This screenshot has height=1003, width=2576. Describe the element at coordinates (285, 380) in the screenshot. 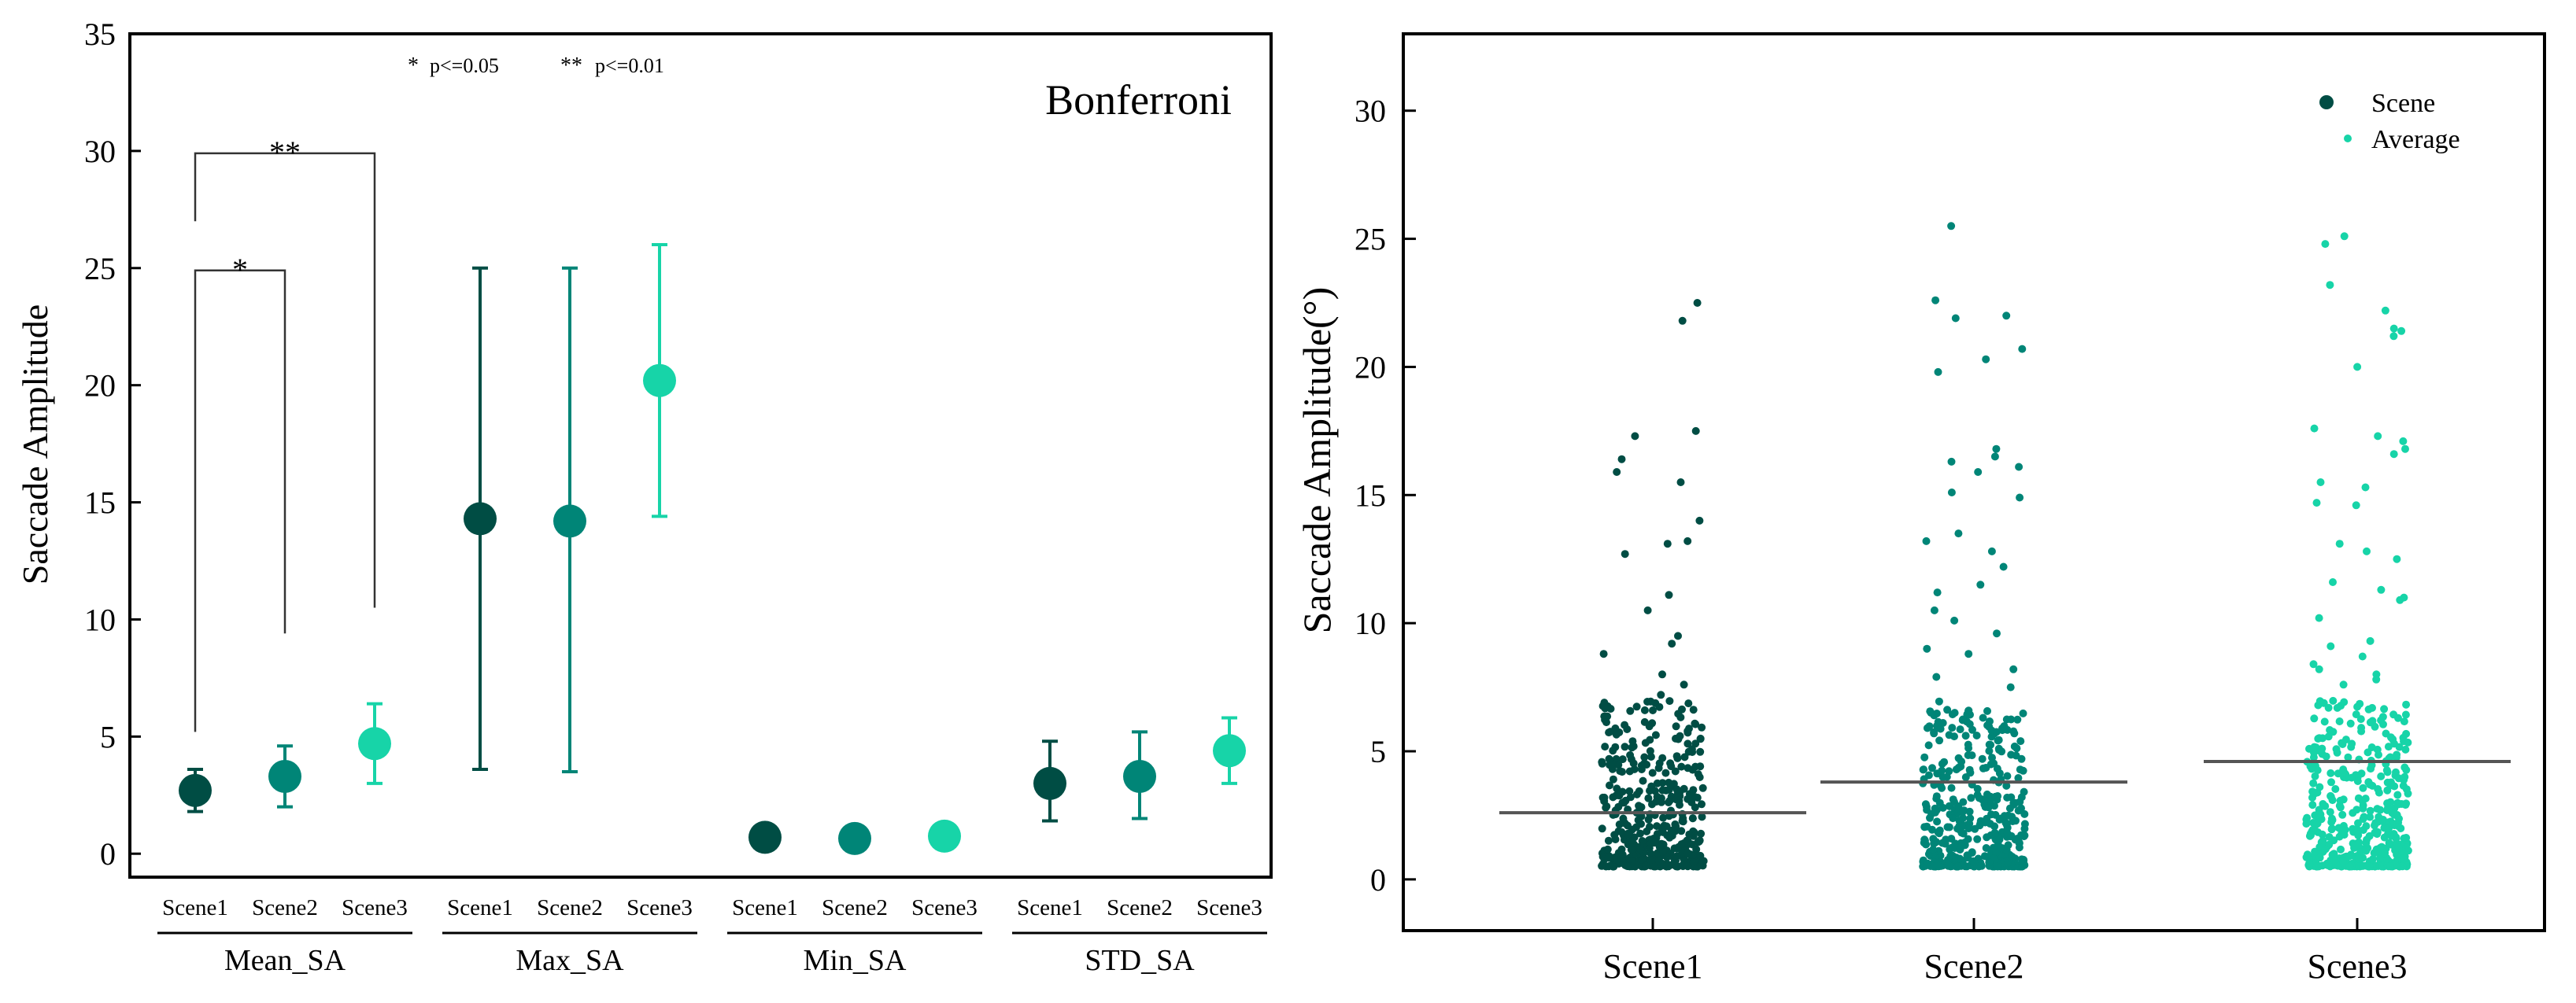

I see `comparison-bracket` at that location.